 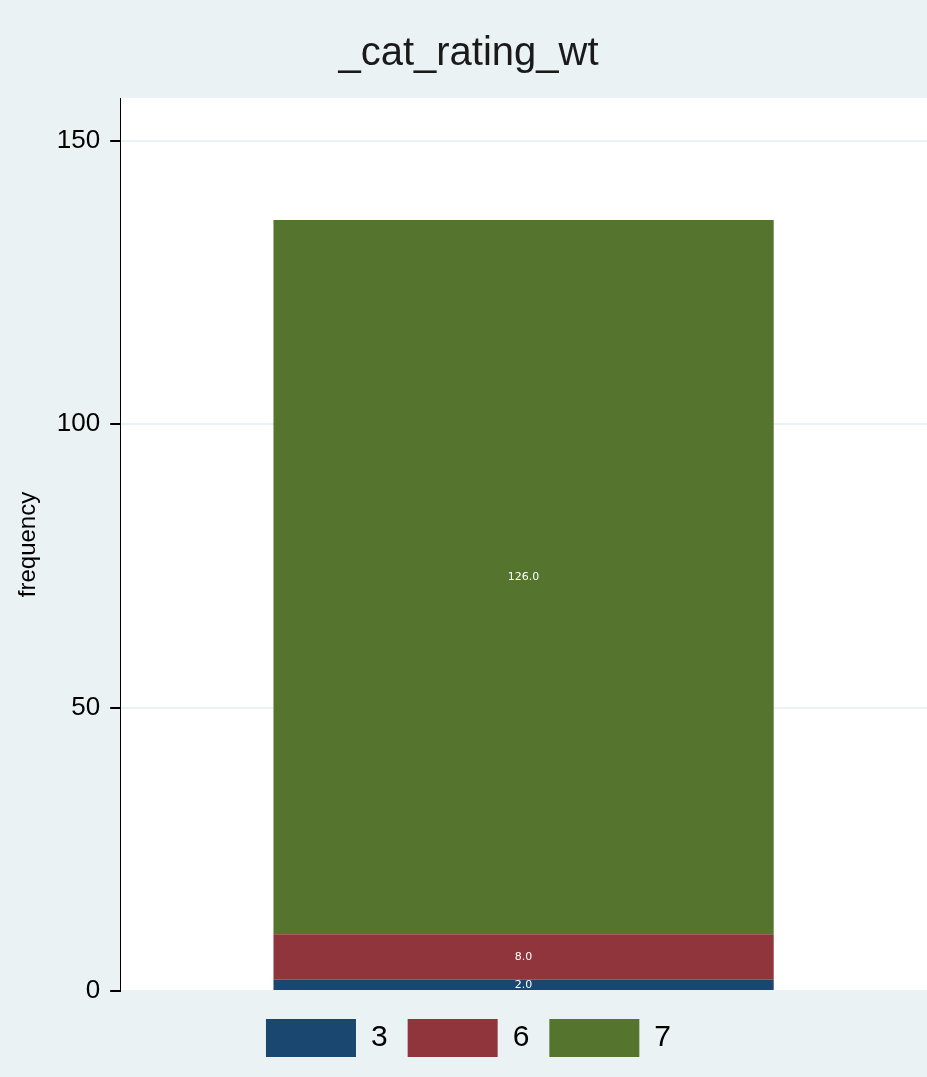 I want to click on y-tick-label: 50, so click(x=86, y=705).